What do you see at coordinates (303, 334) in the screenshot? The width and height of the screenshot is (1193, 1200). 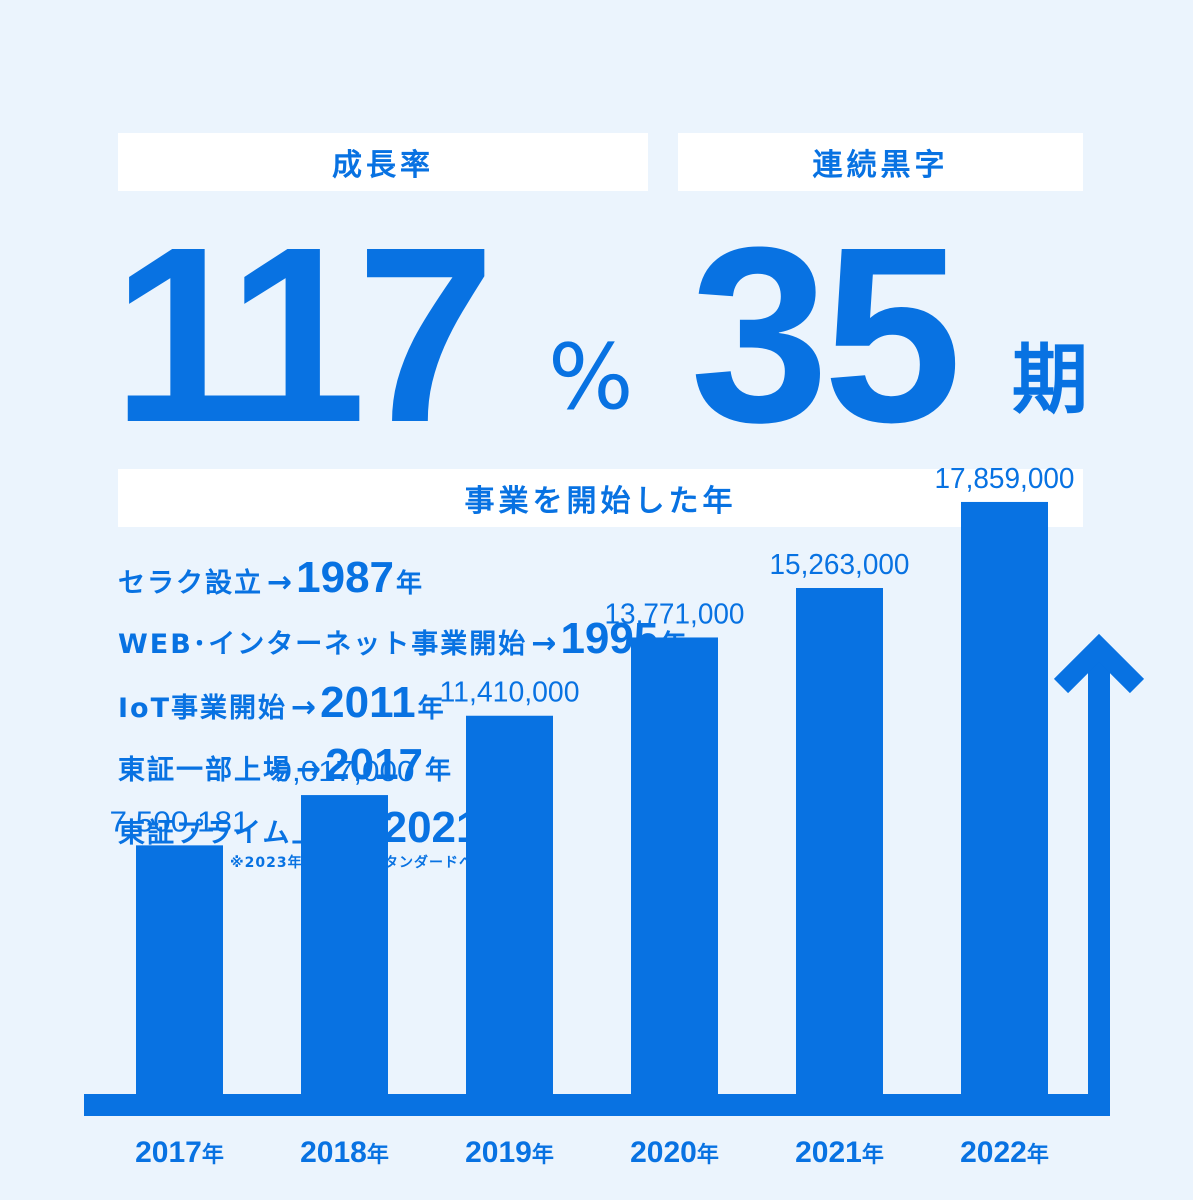 I see `growth-rate-value: 117` at bounding box center [303, 334].